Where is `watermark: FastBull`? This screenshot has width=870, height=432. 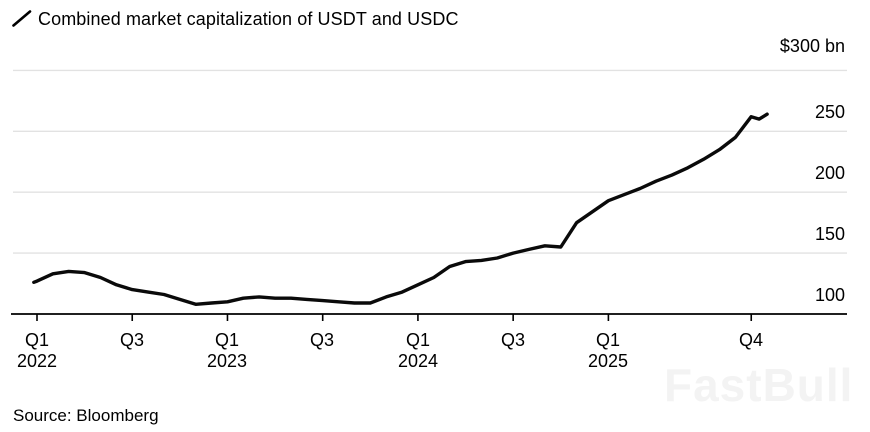
watermark: FastBull is located at coordinates (759, 385).